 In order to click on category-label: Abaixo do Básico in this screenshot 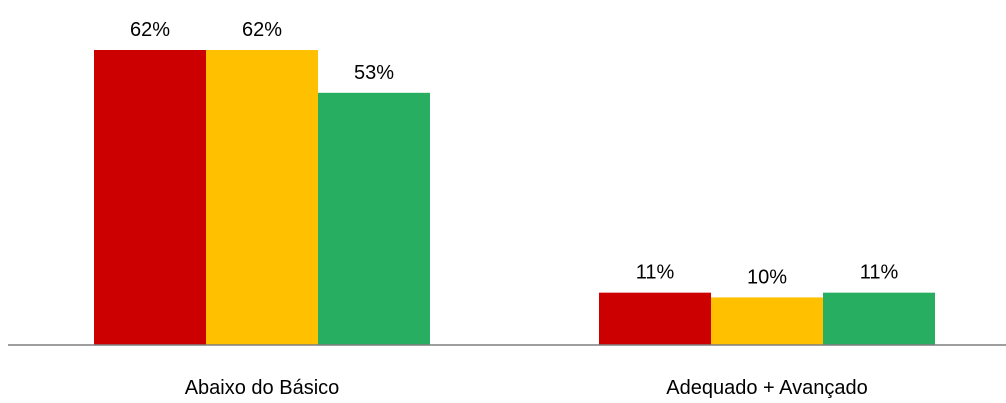, I will do `click(262, 387)`.